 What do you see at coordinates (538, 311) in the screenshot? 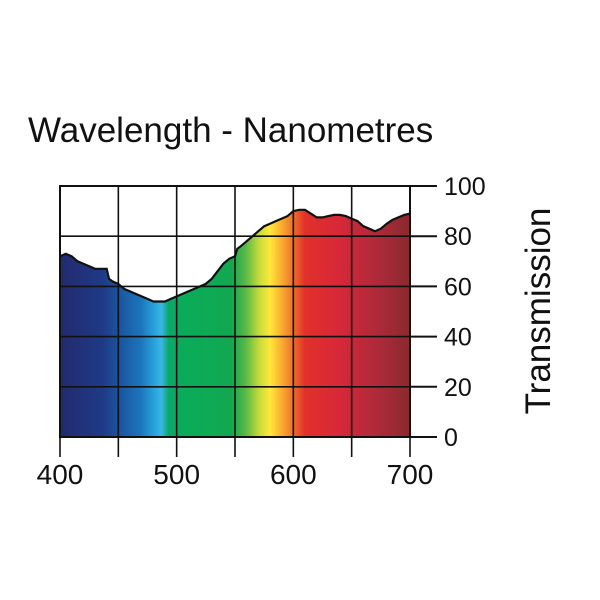
I see `y-axis-title: Transmission` at bounding box center [538, 311].